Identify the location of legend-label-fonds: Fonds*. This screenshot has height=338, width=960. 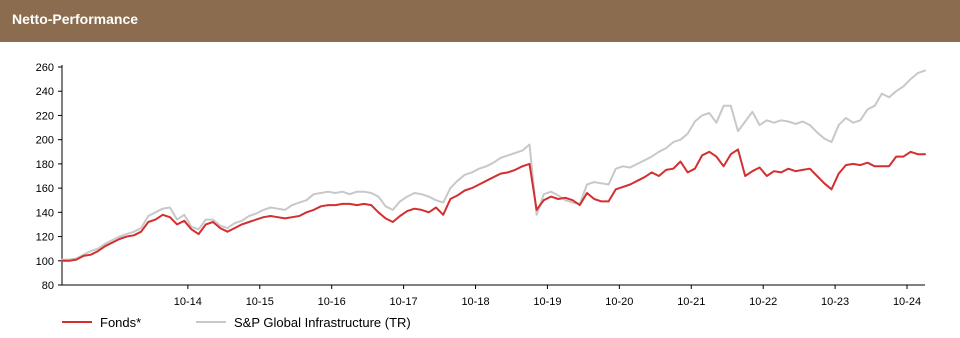
(120, 322).